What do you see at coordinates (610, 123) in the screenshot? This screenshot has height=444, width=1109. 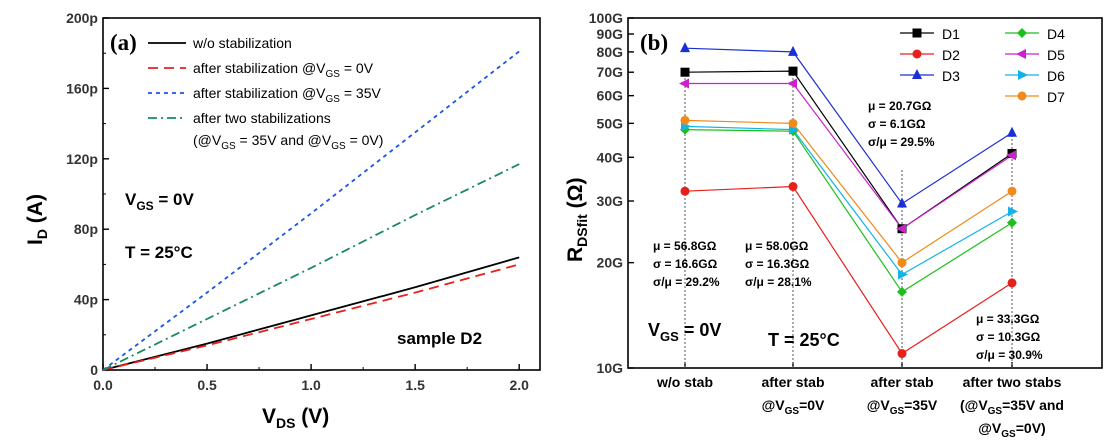 I see `y-tick-label: 50G` at bounding box center [610, 123].